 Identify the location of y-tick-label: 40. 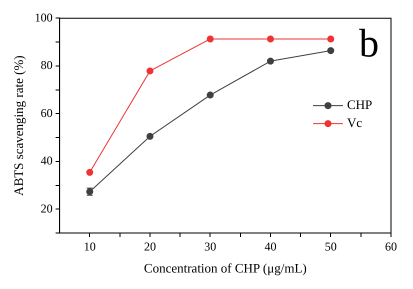
(46, 161).